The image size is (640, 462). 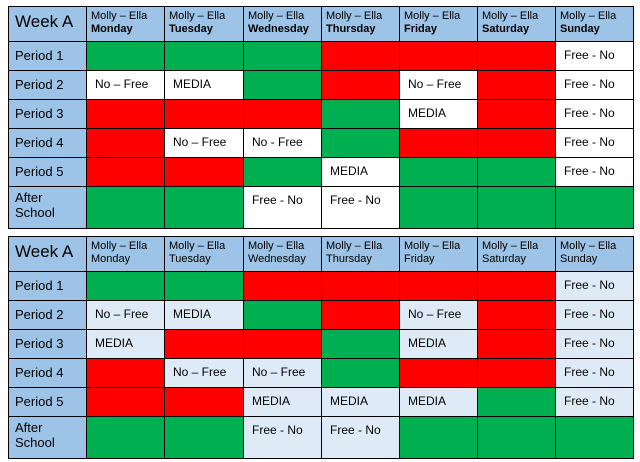 What do you see at coordinates (47, 344) in the screenshot?
I see `period-label: Period 3` at bounding box center [47, 344].